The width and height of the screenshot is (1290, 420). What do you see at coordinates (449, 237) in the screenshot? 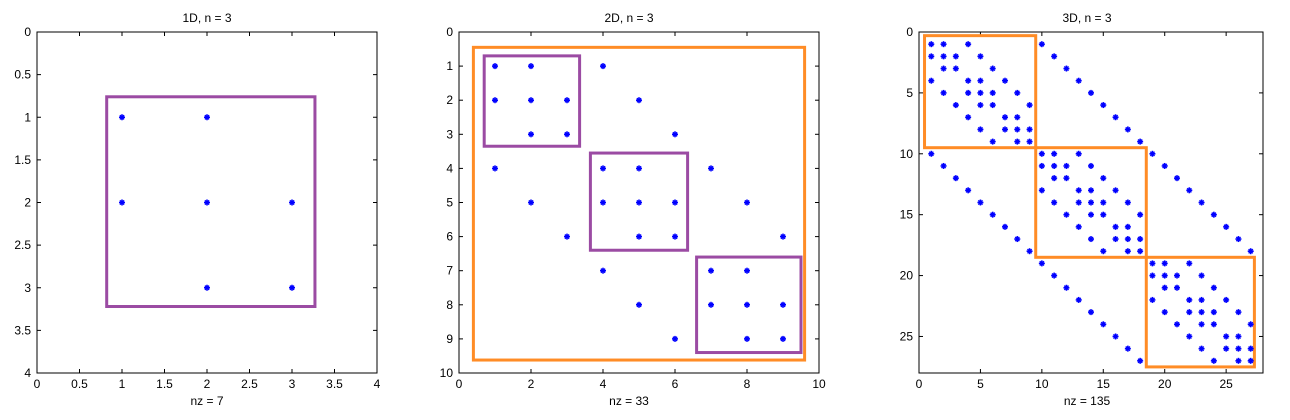
I see `panel-2d-ytick-label: 6` at bounding box center [449, 237].